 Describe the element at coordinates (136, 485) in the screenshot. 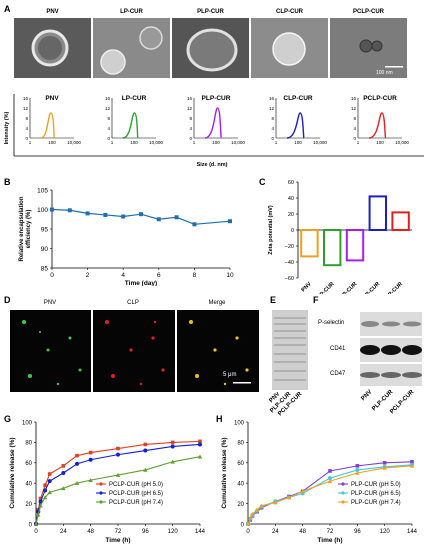

I see `legend-label: PCLP-CUR (pH 5.0)` at that location.